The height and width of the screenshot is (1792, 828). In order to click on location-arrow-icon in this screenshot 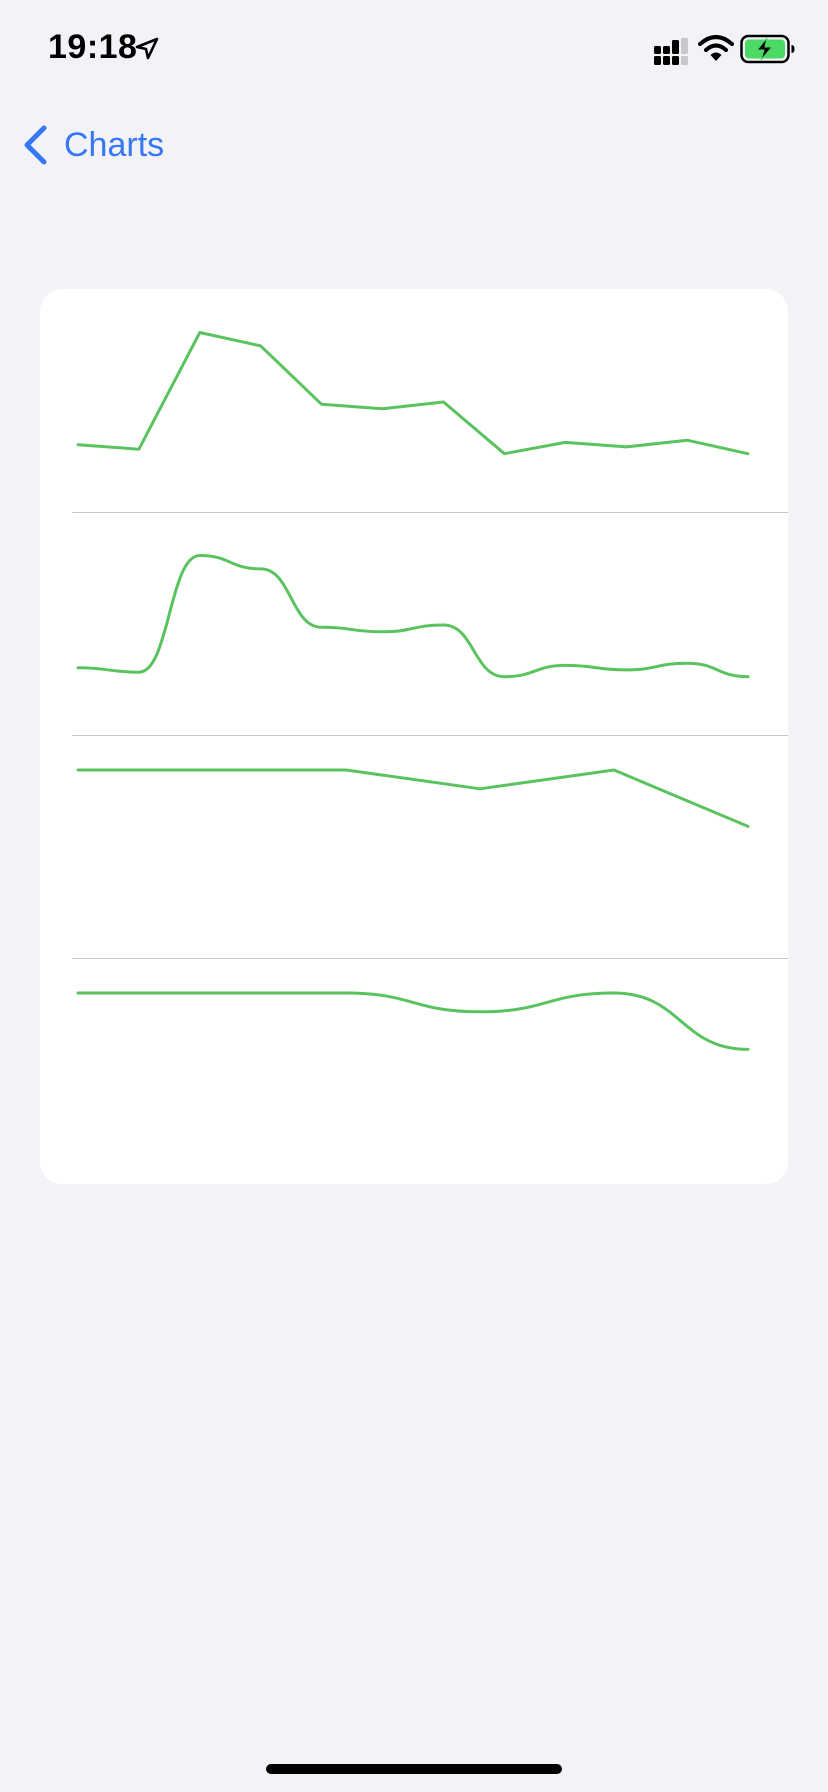, I will do `click(147, 48)`.